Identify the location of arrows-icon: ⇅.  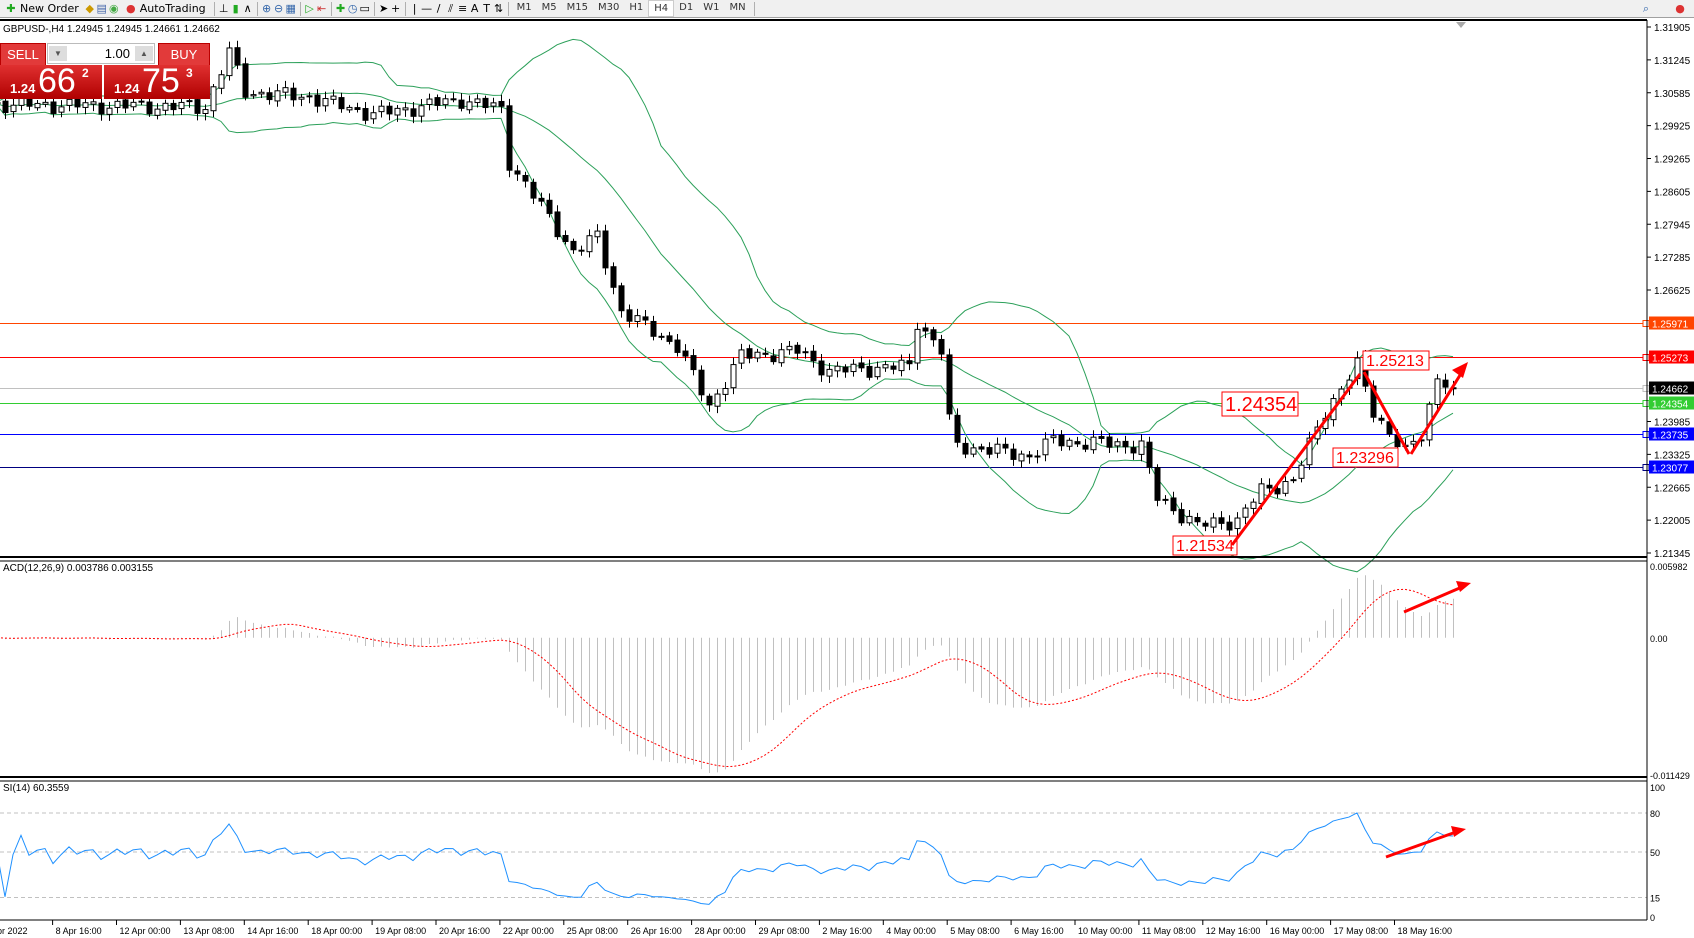
(499, 8).